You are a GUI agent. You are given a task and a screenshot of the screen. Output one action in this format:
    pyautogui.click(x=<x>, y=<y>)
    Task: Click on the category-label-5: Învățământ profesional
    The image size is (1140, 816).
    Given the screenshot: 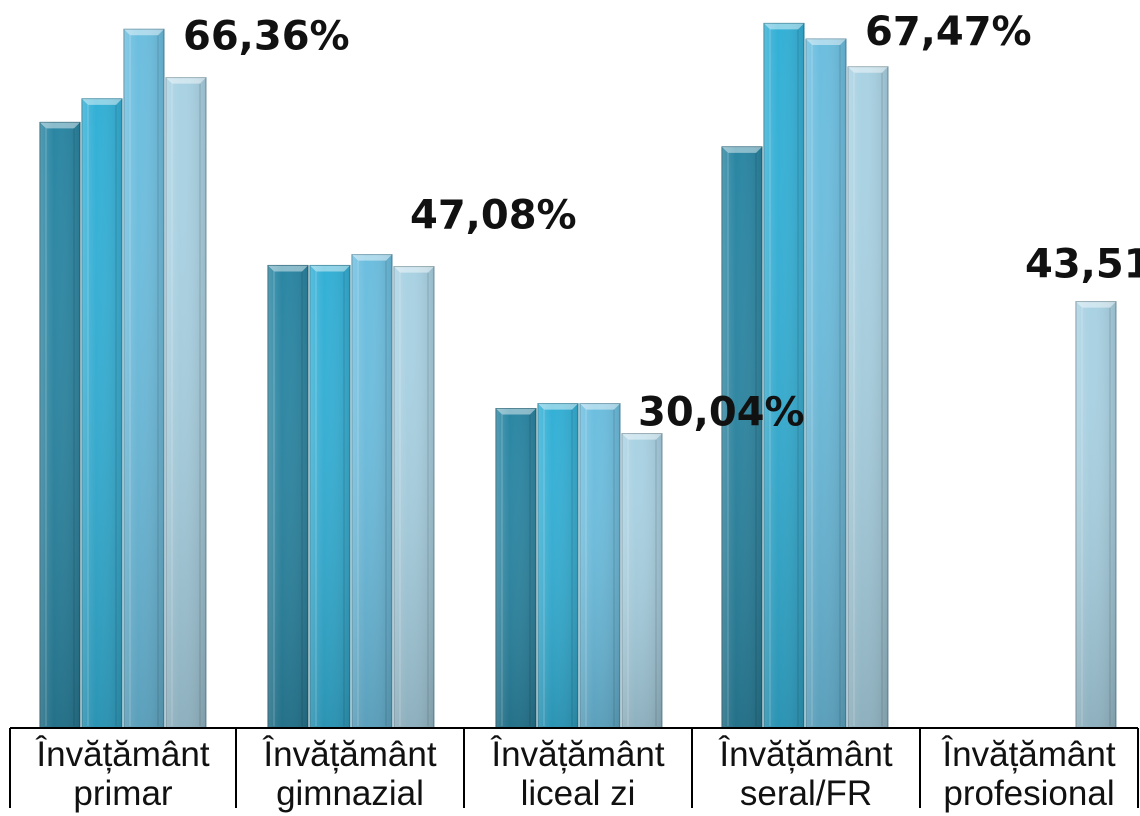 What is the action you would take?
    pyautogui.click(x=1028, y=774)
    